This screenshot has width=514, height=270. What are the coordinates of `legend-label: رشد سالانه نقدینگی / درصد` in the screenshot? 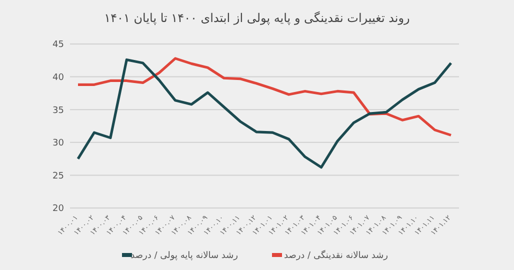 It's located at (336, 255).